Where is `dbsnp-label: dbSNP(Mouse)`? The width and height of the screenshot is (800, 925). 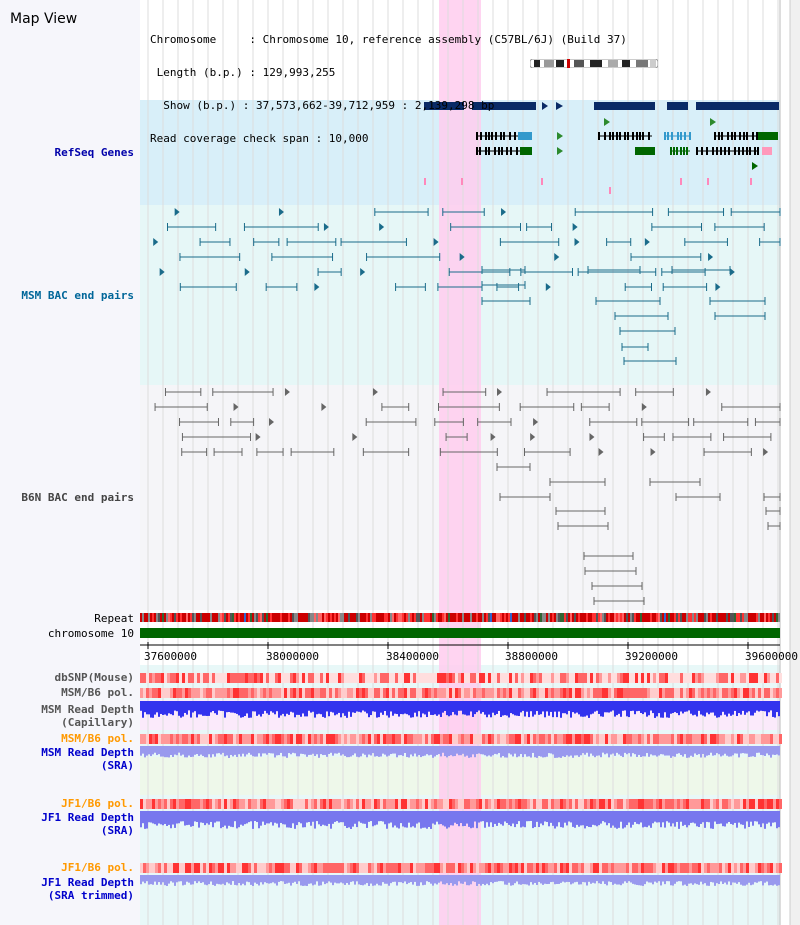 dbsnp-label: dbSNP(Mouse) is located at coordinates (94, 677).